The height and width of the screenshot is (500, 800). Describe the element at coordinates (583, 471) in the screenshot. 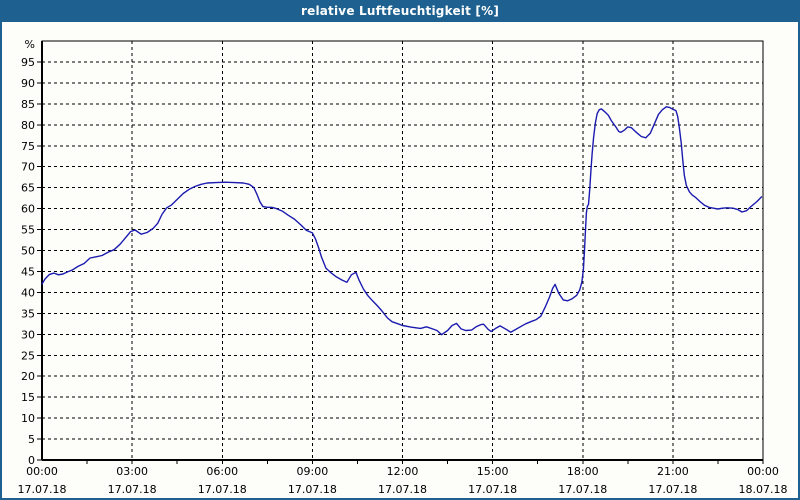

I see `x-tick-time-label: 18:00` at that location.